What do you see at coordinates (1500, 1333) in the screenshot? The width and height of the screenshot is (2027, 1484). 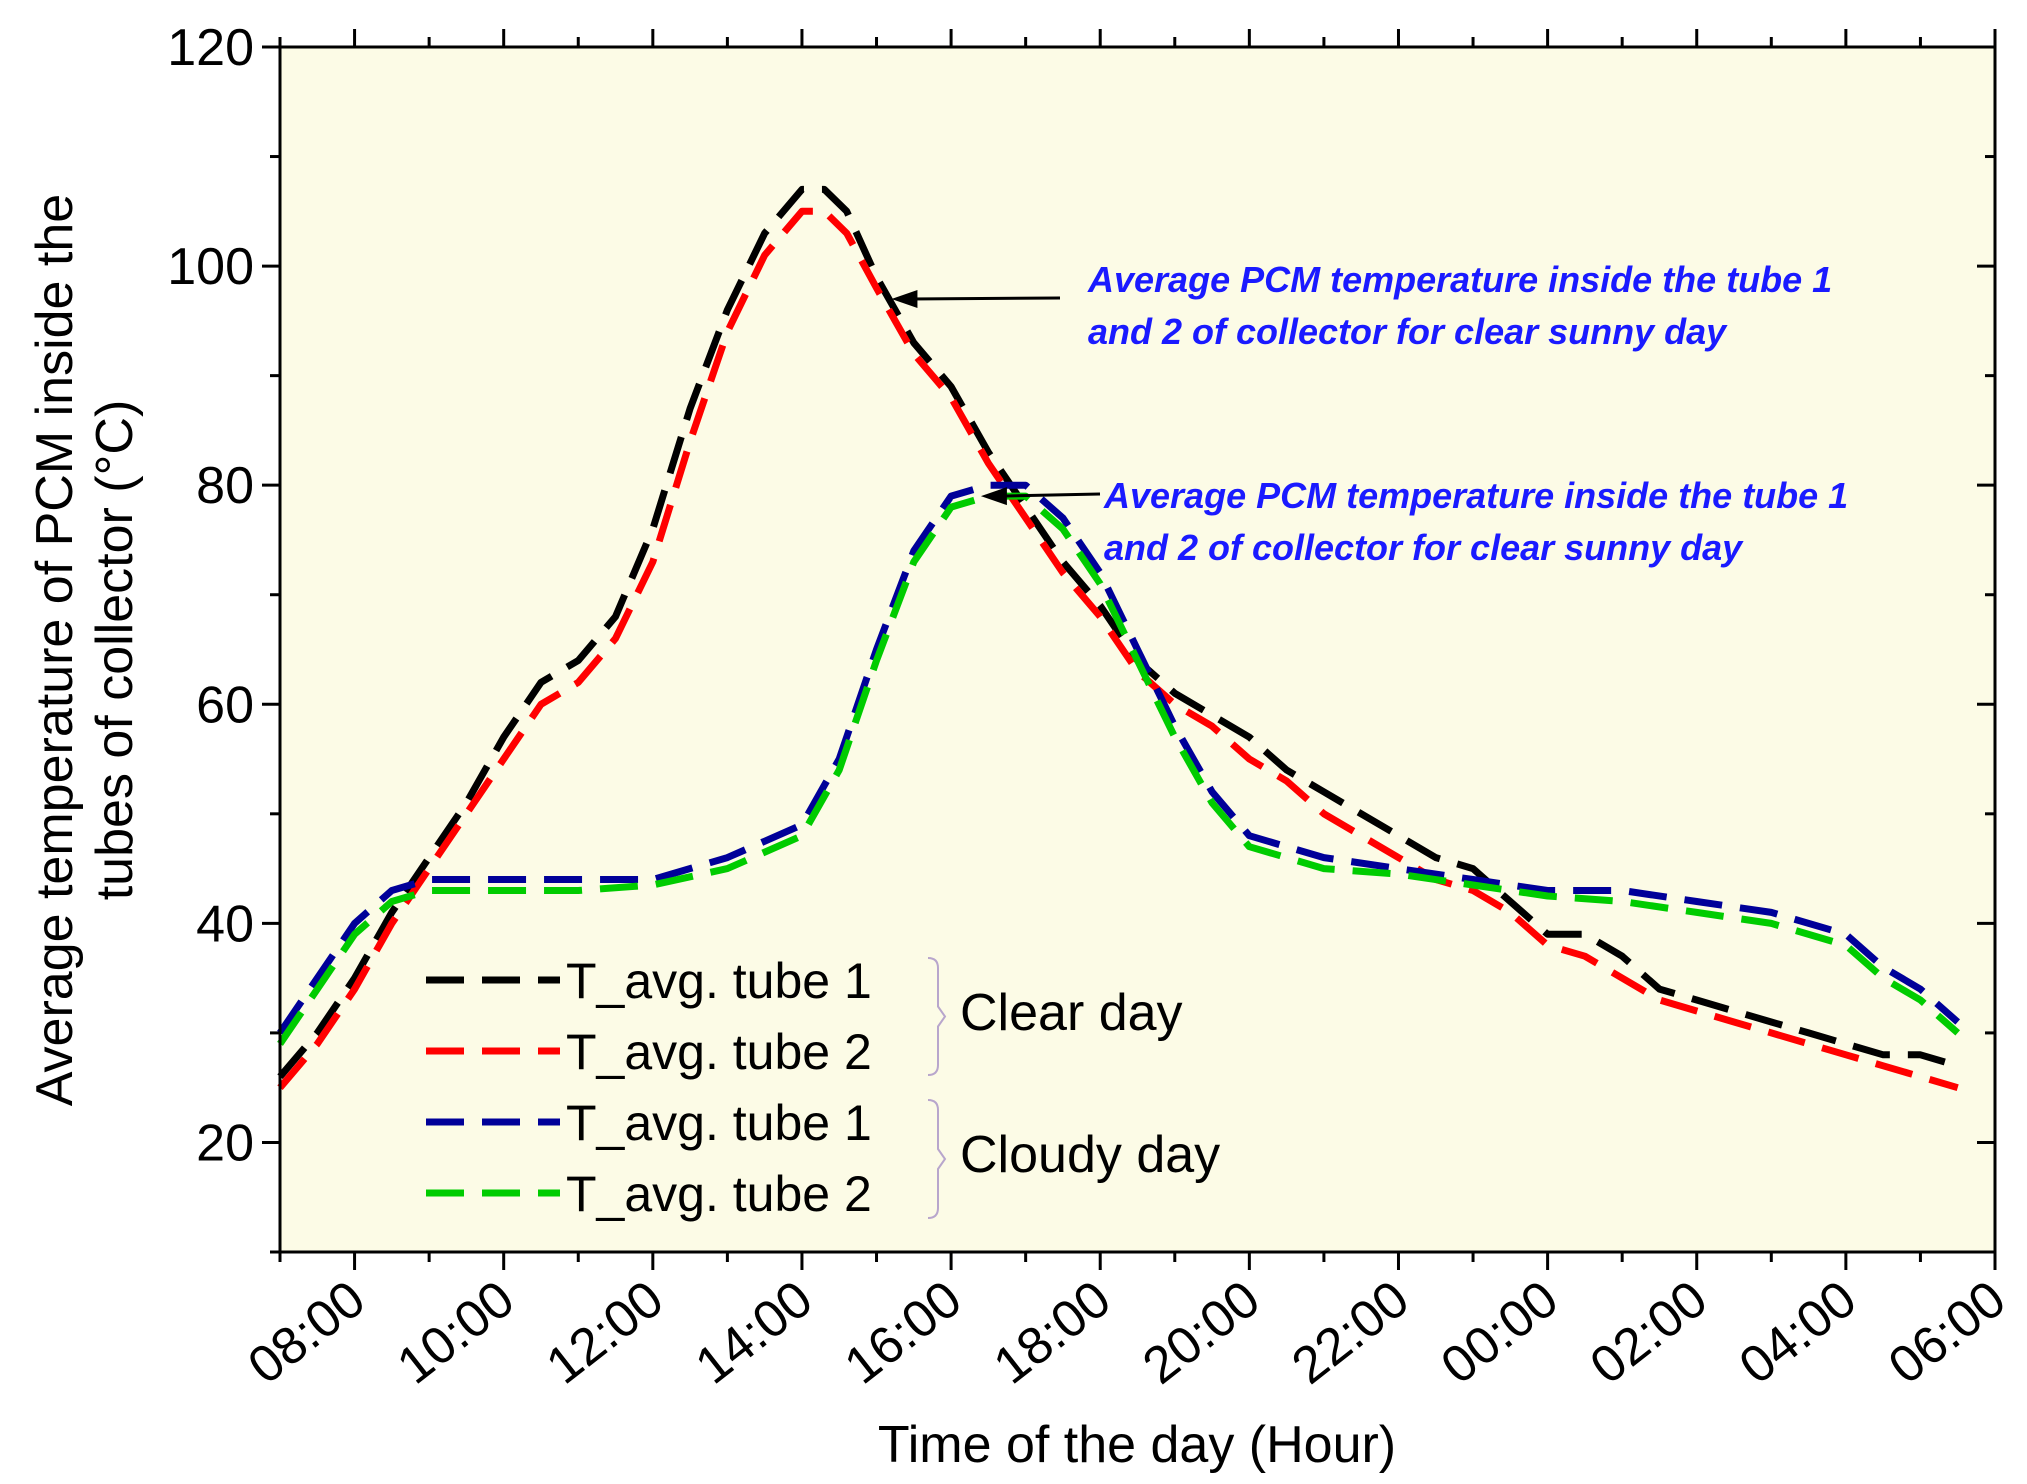 I see `x-tick-label: 00:00` at bounding box center [1500, 1333].